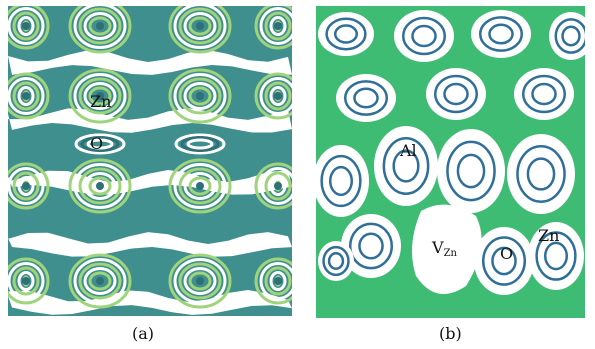 This screenshot has width=595, height=349. What do you see at coordinates (408, 150) in the screenshot?
I see `atom-label-al: Al` at bounding box center [408, 150].